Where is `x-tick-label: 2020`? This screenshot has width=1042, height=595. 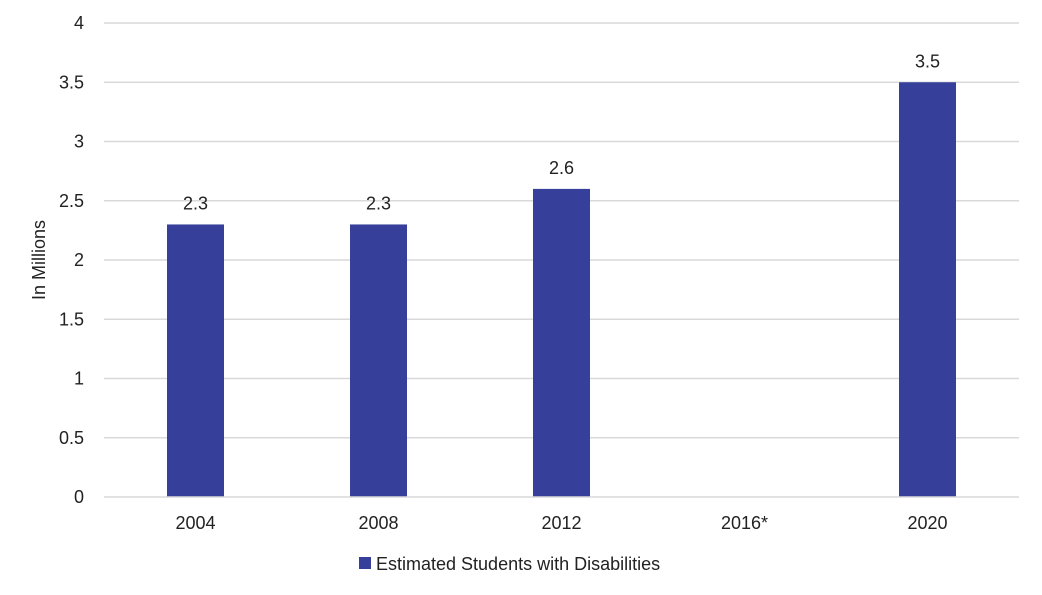
x-tick-label: 2020 is located at coordinates (927, 523).